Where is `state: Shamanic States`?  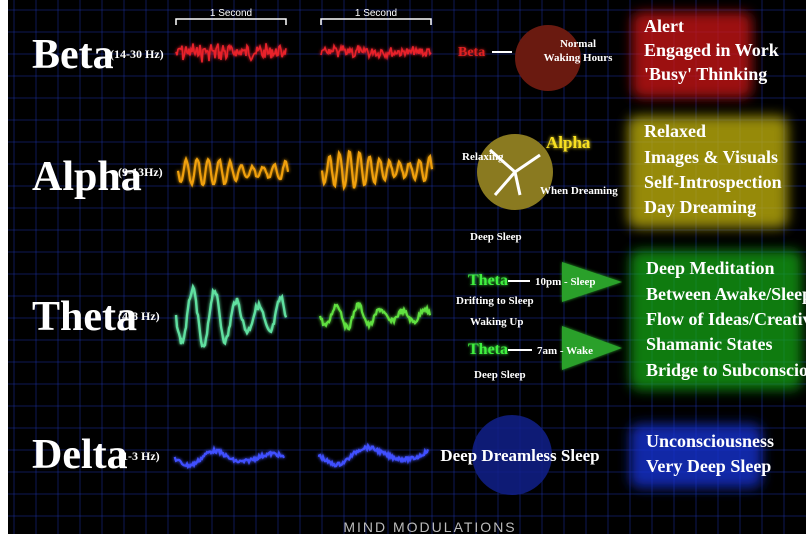
state: Shamanic States is located at coordinates (709, 344).